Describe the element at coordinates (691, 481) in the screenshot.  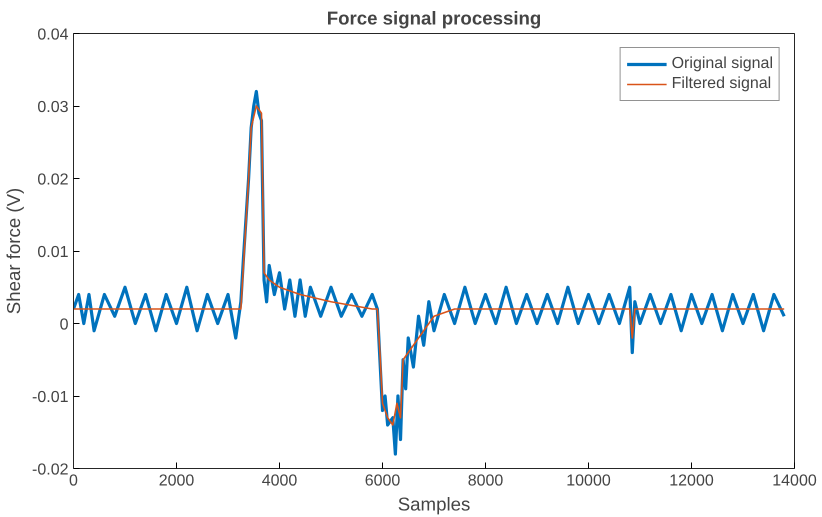
I see `x-tick-label: 12000` at that location.